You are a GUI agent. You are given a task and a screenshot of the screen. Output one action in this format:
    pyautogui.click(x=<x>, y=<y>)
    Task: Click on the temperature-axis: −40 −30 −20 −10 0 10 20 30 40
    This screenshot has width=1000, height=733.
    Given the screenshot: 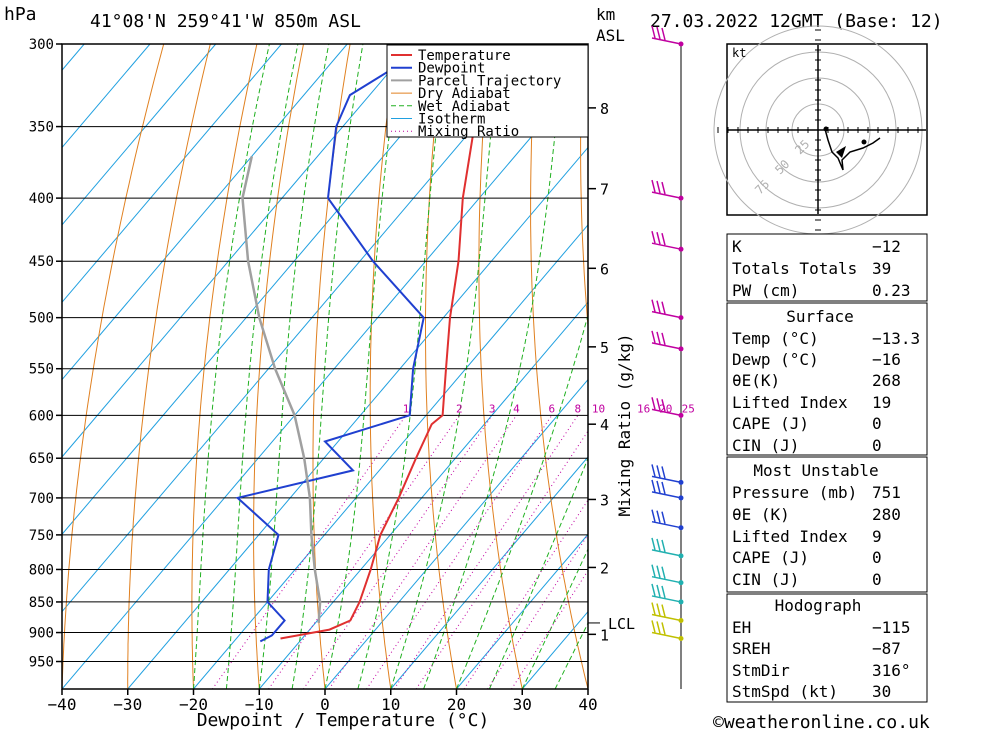 What is the action you would take?
    pyautogui.click(x=323, y=701)
    